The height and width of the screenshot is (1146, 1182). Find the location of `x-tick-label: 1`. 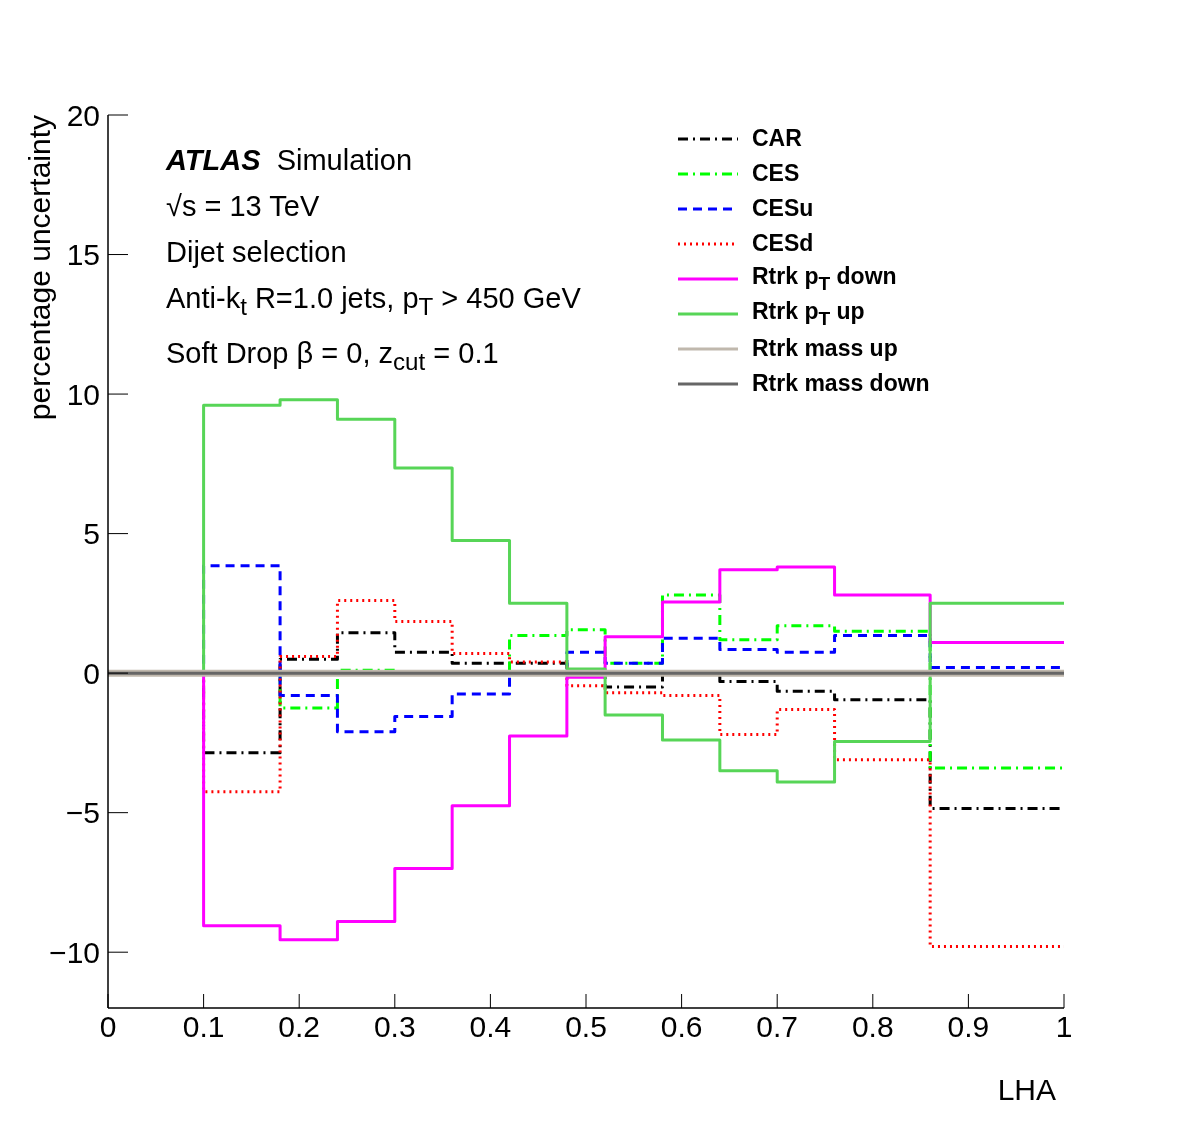

x-tick-label: 1 is located at coordinates (1064, 1027).